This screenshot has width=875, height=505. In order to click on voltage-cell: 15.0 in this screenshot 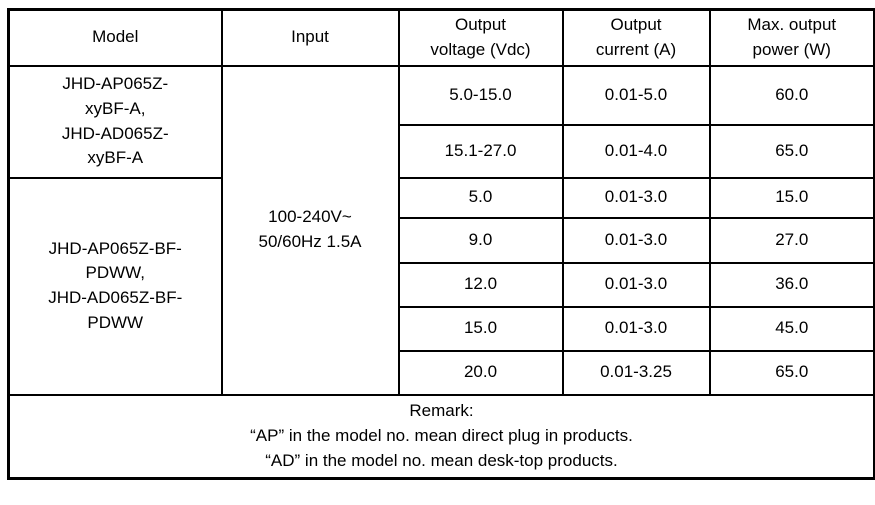, I will do `click(480, 328)`.